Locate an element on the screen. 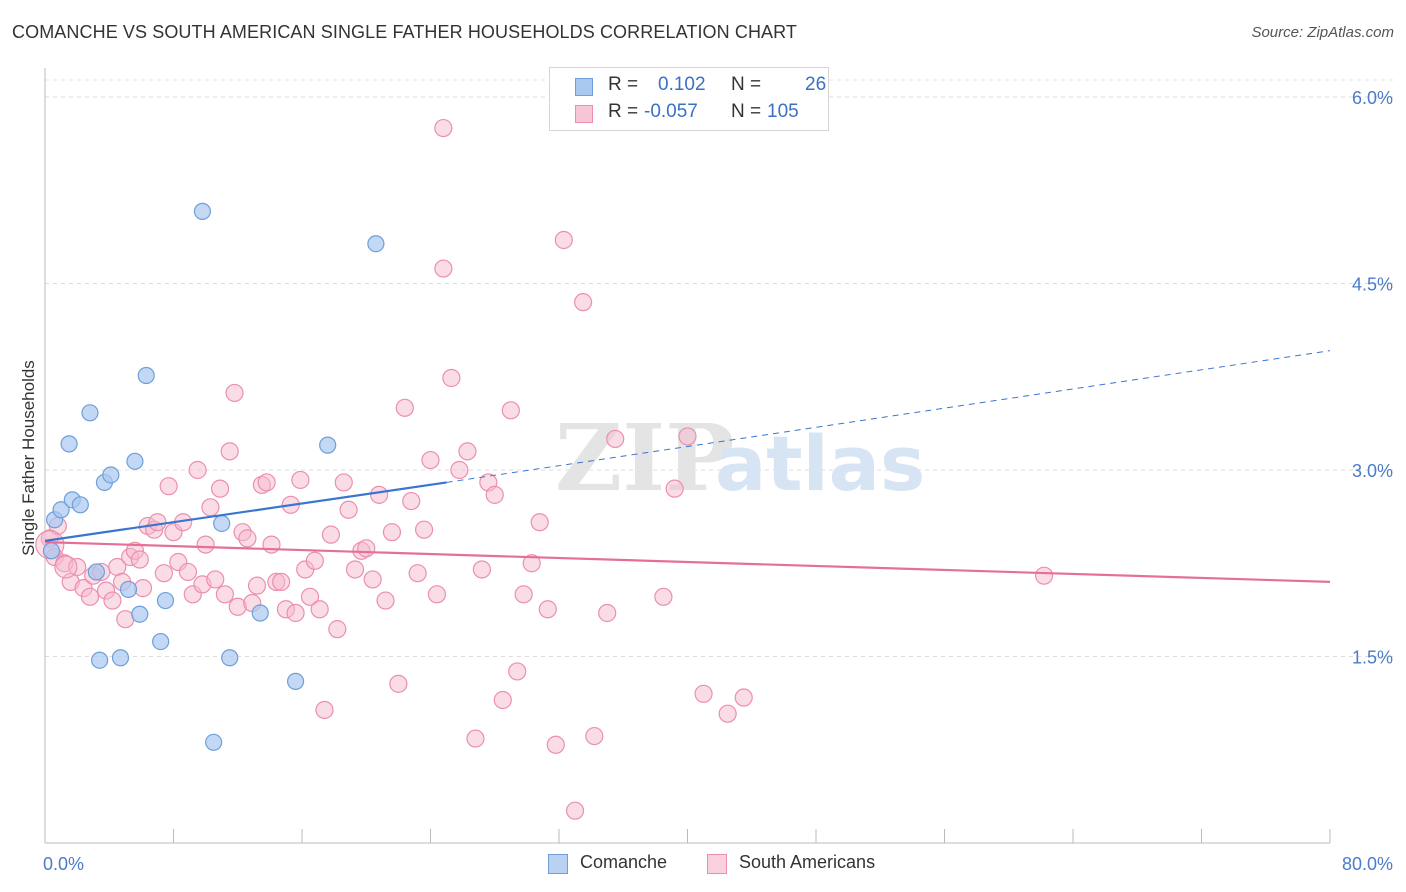 The image size is (1406, 892). source-label: Source: ZipAtlas.com is located at coordinates (1322, 32).